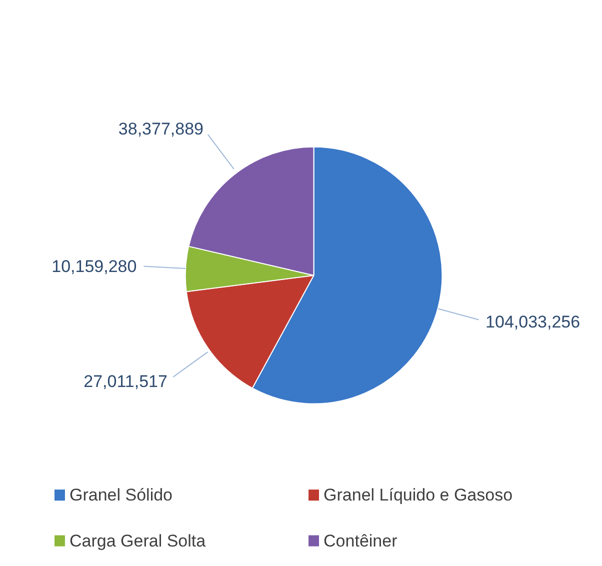 Image resolution: width=602 pixels, height=566 pixels. Describe the element at coordinates (533, 322) in the screenshot. I see `data-label: 104,033,256` at that location.